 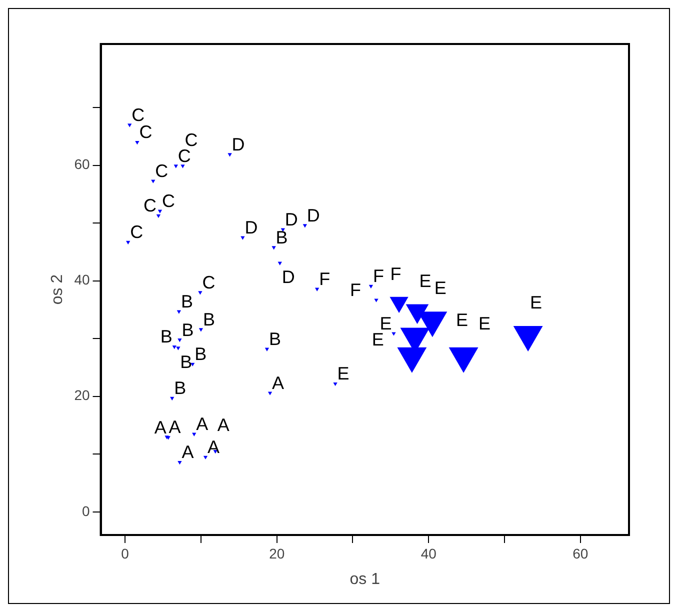 I want to click on x-tick-label: 0, so click(x=125, y=553).